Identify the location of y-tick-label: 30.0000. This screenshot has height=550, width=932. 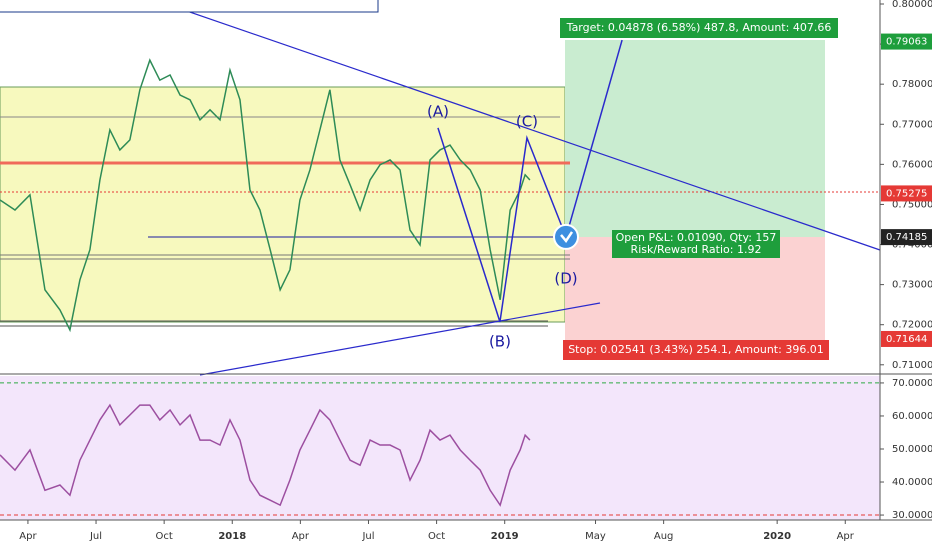
(912, 515).